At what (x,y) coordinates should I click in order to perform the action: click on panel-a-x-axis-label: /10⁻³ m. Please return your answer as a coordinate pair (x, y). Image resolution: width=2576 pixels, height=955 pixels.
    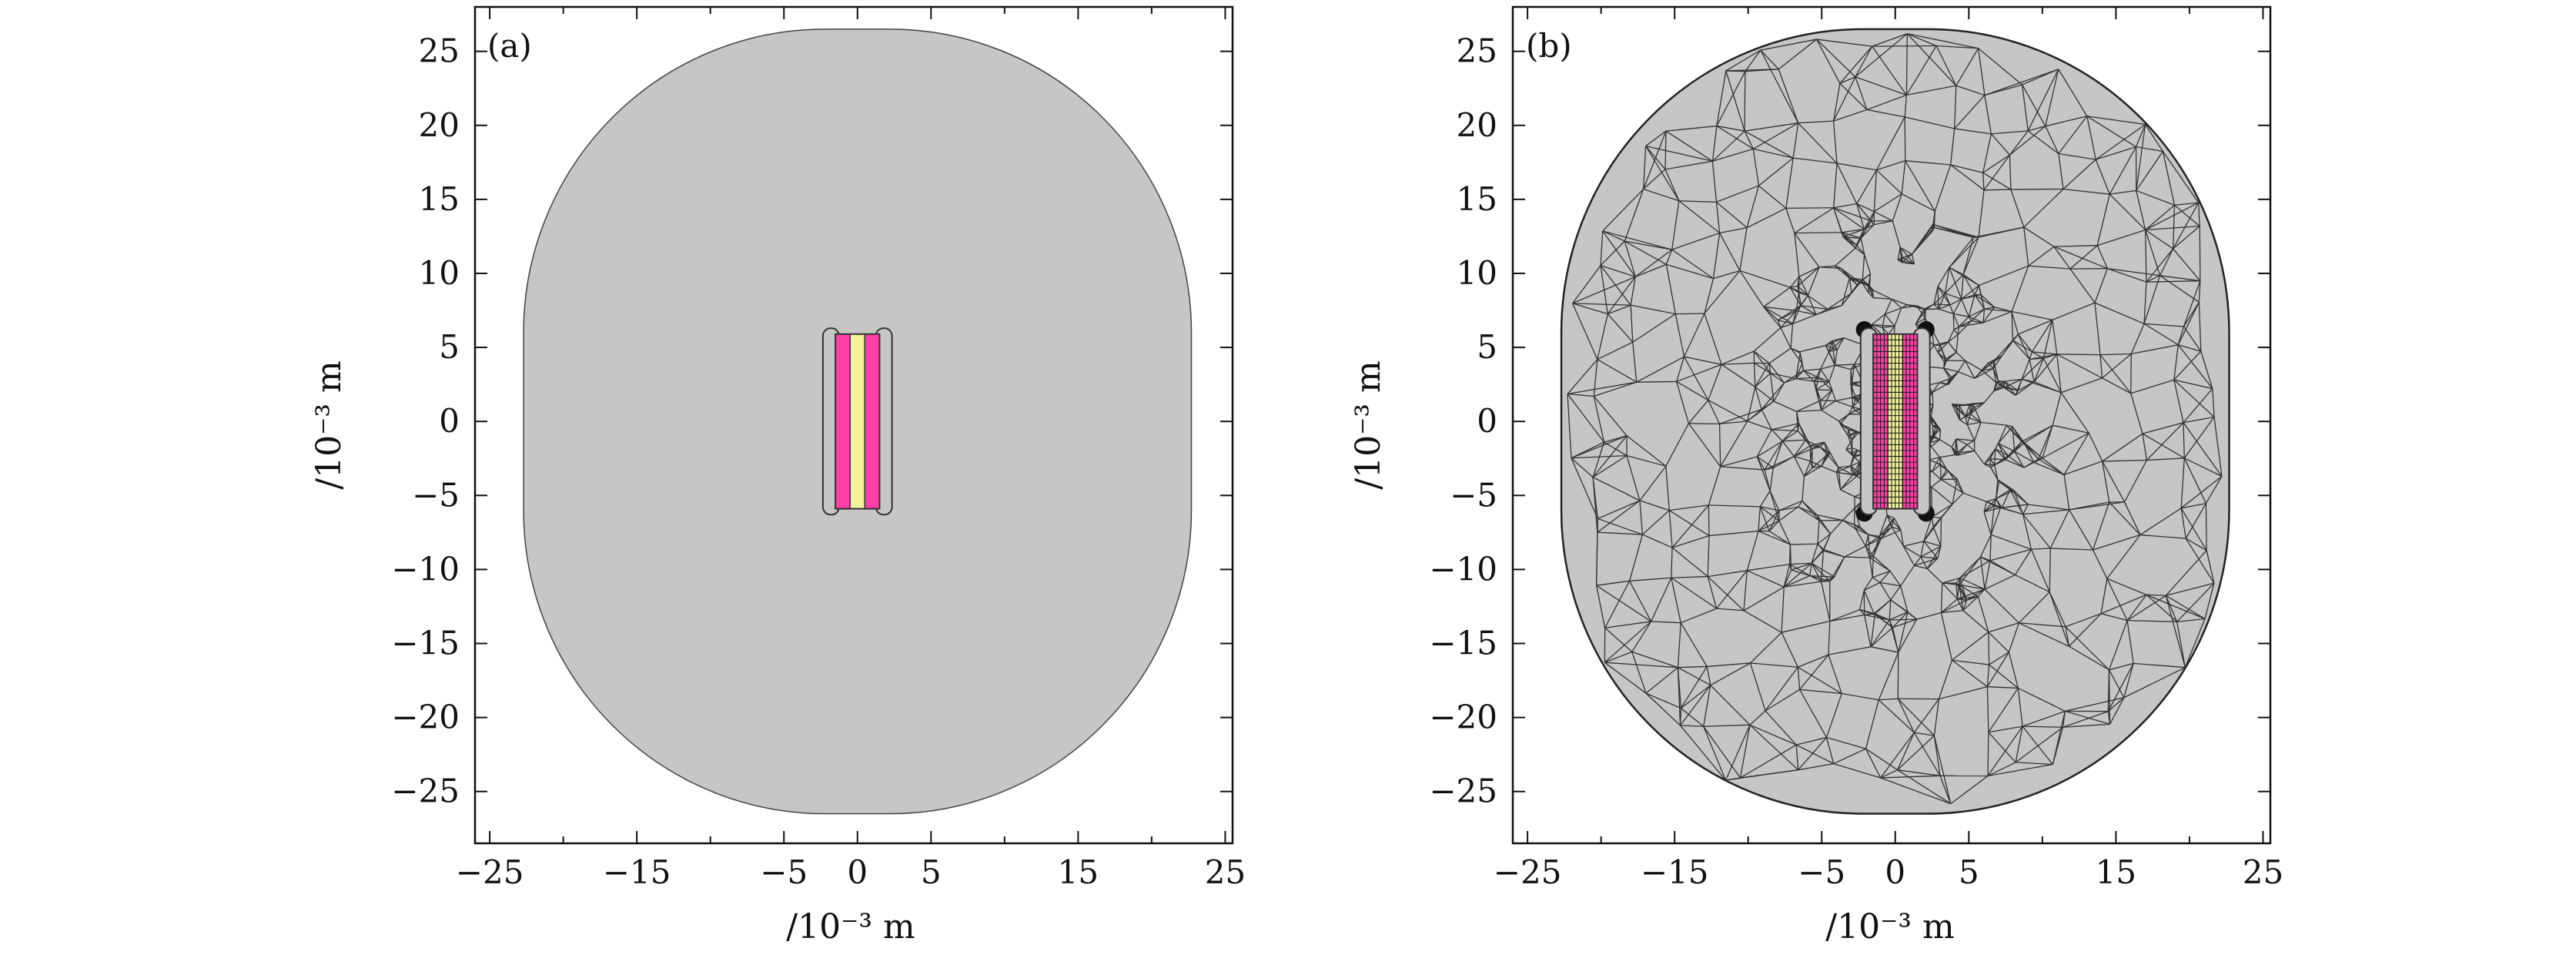
    Looking at the image, I should click on (851, 927).